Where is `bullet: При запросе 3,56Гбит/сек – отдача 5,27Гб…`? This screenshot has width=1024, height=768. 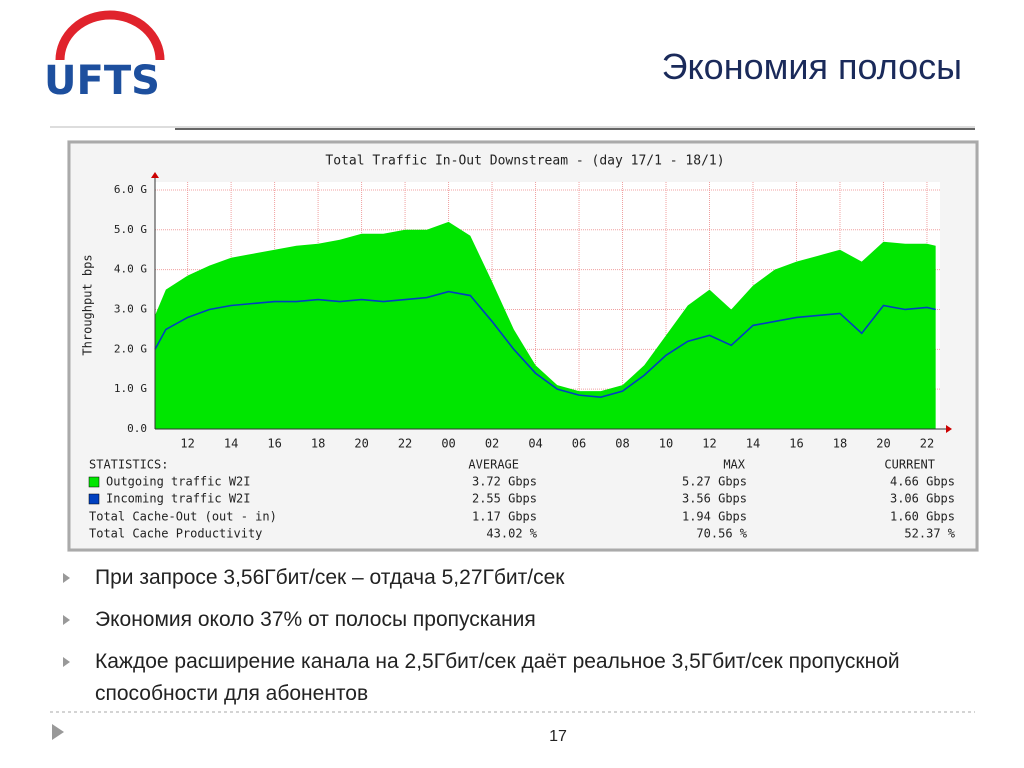
bullet: При запросе 3,56Гбит/сек – отдача 5,27Гб… is located at coordinates (490, 578).